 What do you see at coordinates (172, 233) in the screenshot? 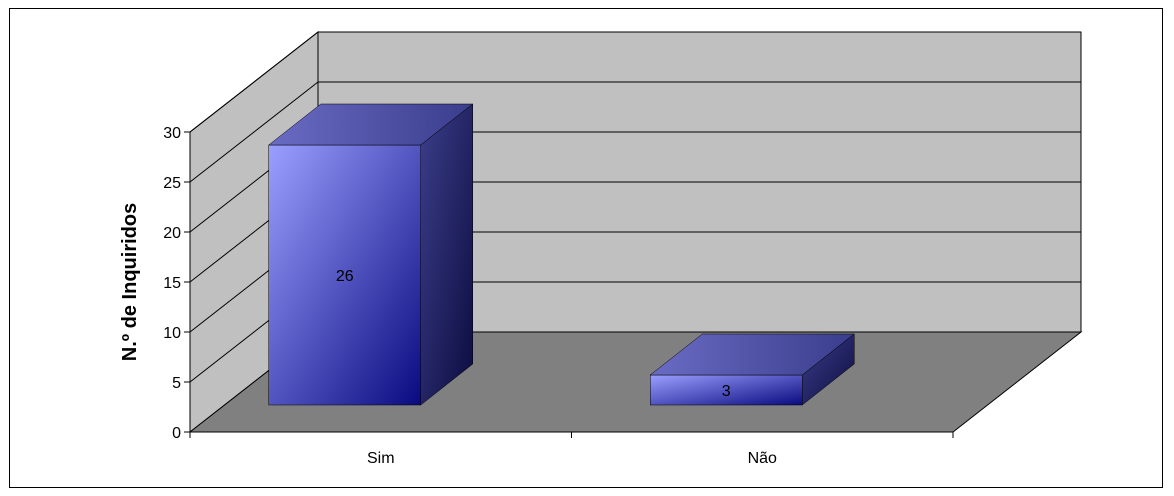
I see `y-tick-label: 20` at bounding box center [172, 233].